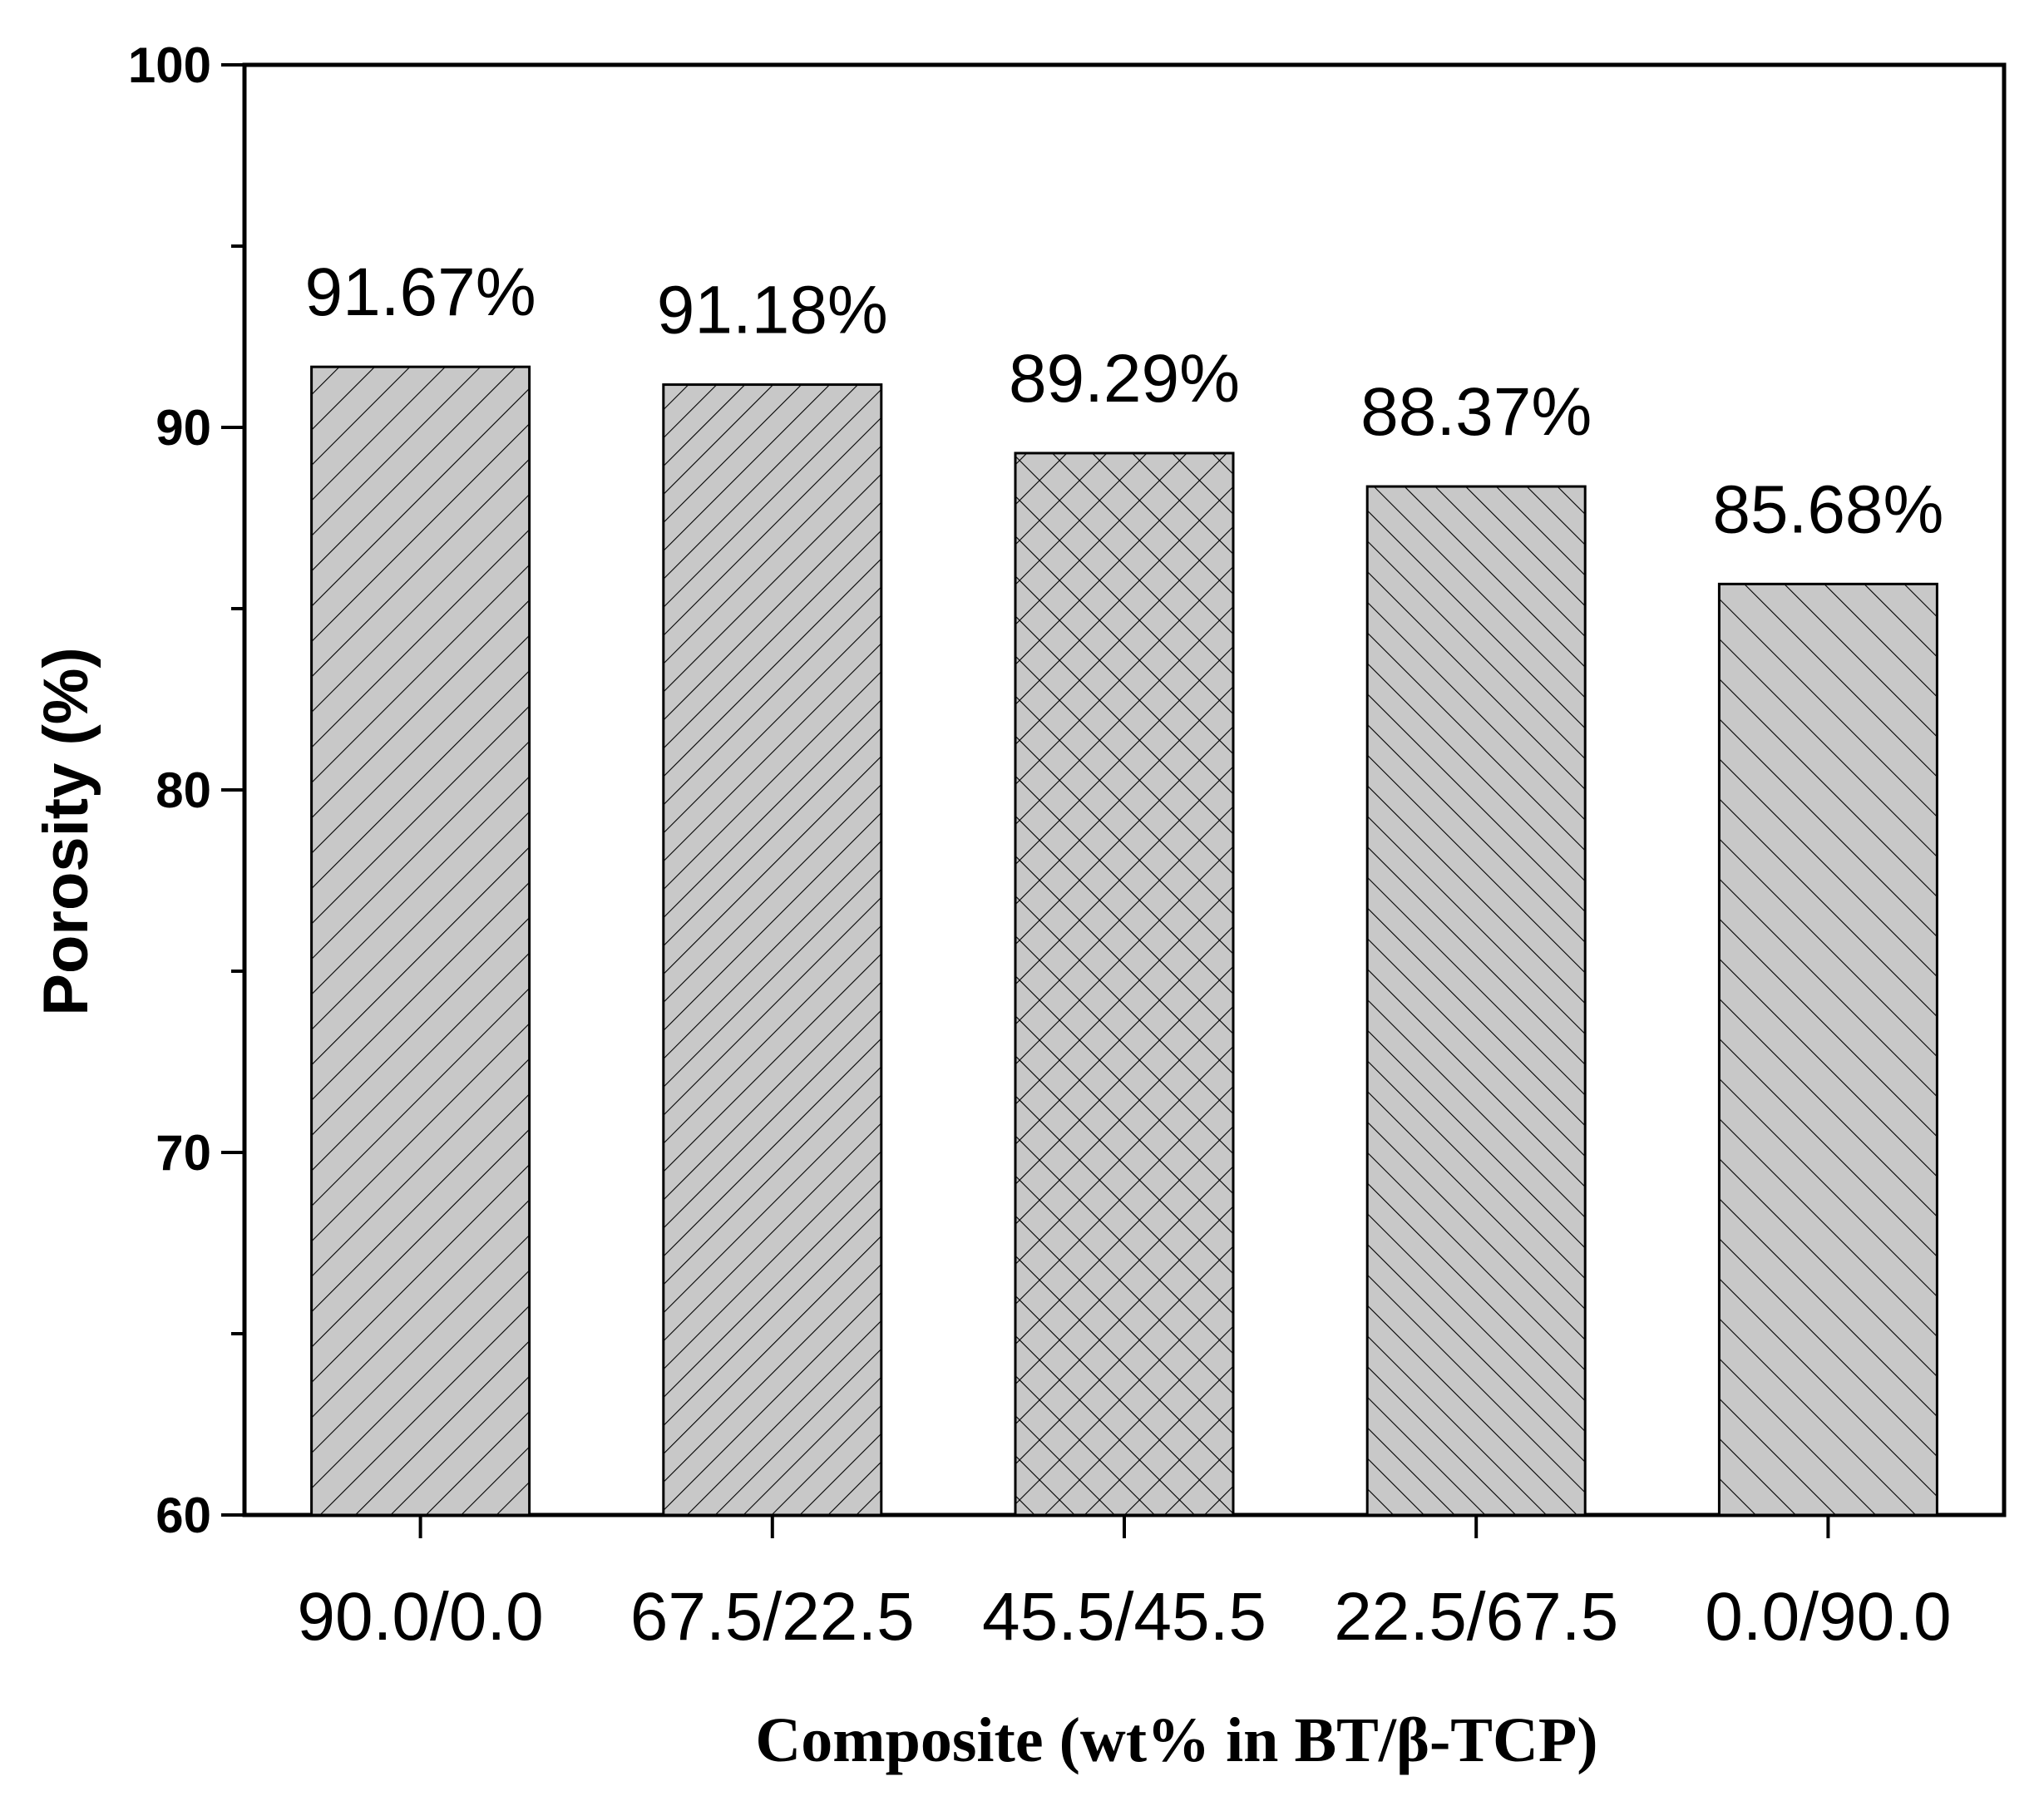 The image size is (2044, 1806). I want to click on y-axis: 60 70 80 90 100, so click(186, 790).